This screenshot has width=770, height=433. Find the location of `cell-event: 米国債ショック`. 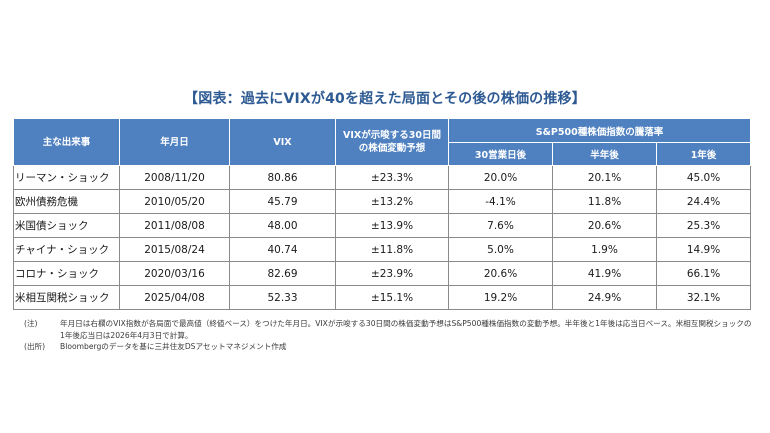

cell-event: 米国債ショック is located at coordinates (66, 225).